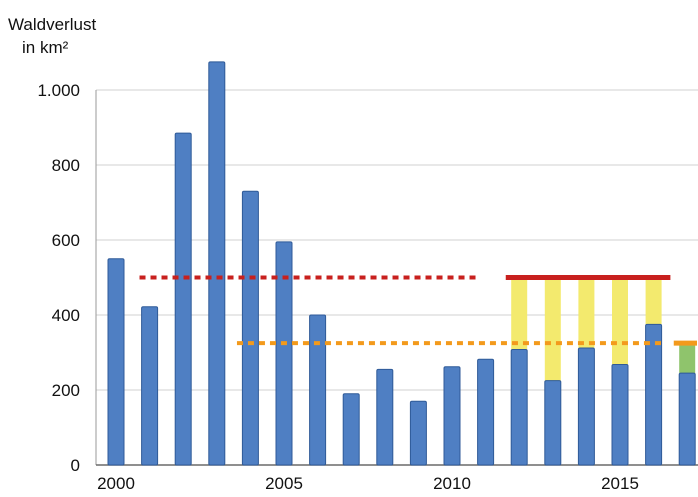  I want to click on y-tick-label-1000: 1.000, so click(58, 90).